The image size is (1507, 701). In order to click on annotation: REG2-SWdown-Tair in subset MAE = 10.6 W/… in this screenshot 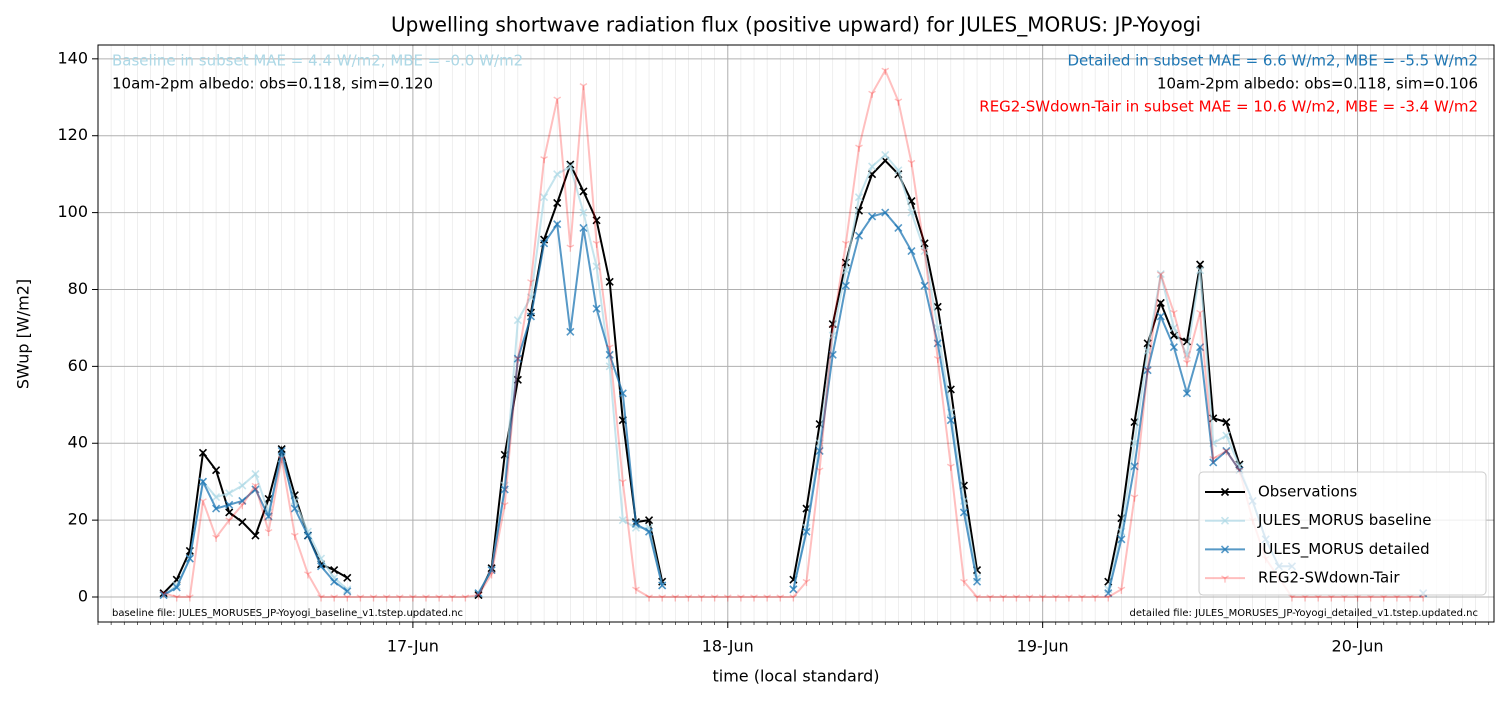, I will do `click(1228, 107)`.